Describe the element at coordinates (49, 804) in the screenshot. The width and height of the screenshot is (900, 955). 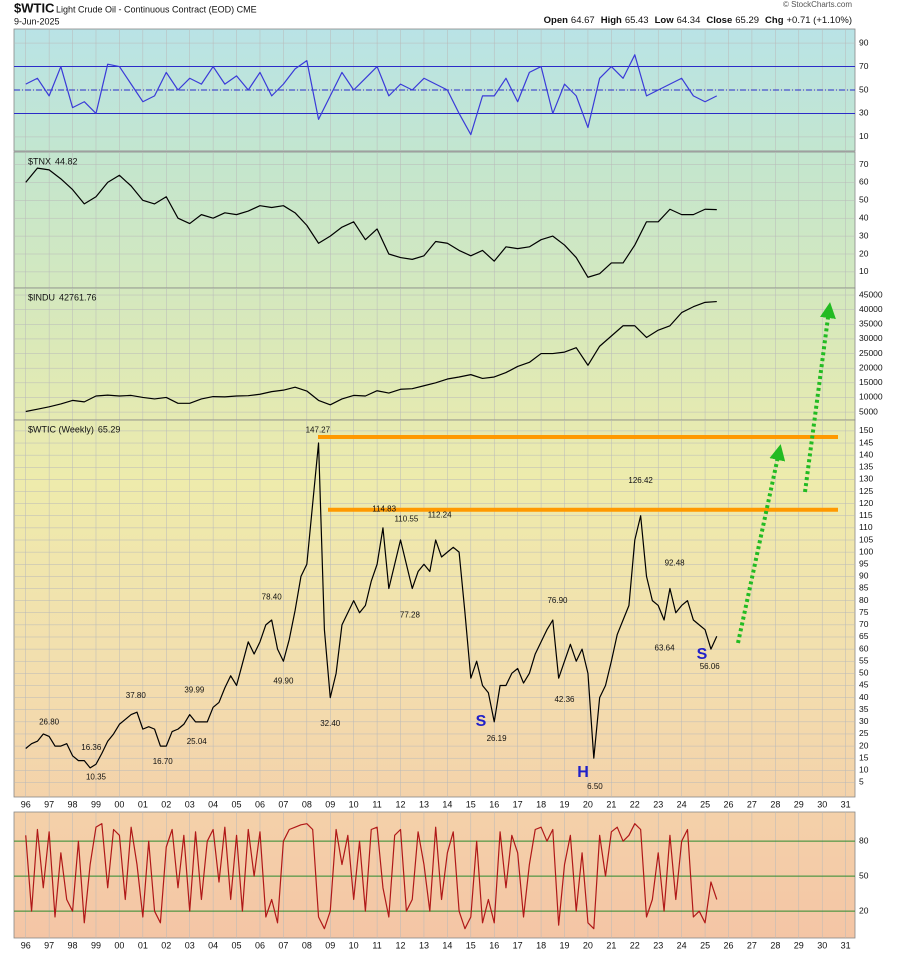
I see `x-tick-label: 97` at that location.